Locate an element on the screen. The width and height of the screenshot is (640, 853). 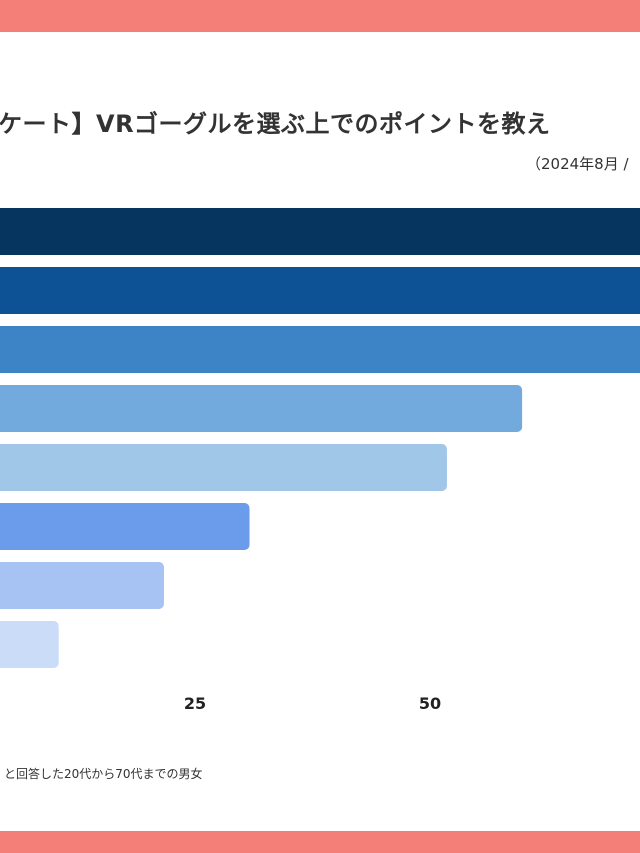
chart-subtitle: （2024年8月 / is located at coordinates (577, 164).